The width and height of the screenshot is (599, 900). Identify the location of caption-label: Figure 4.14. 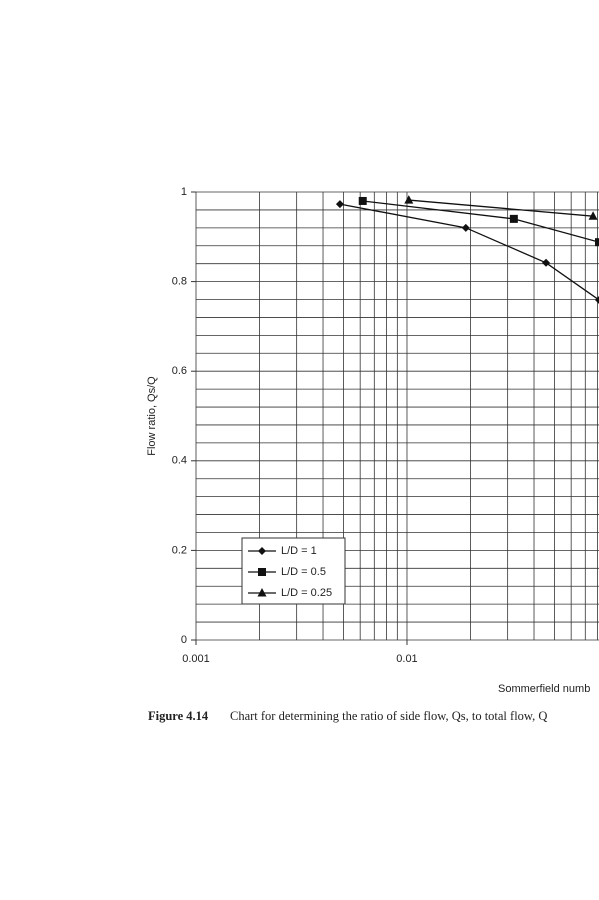
(178, 716).